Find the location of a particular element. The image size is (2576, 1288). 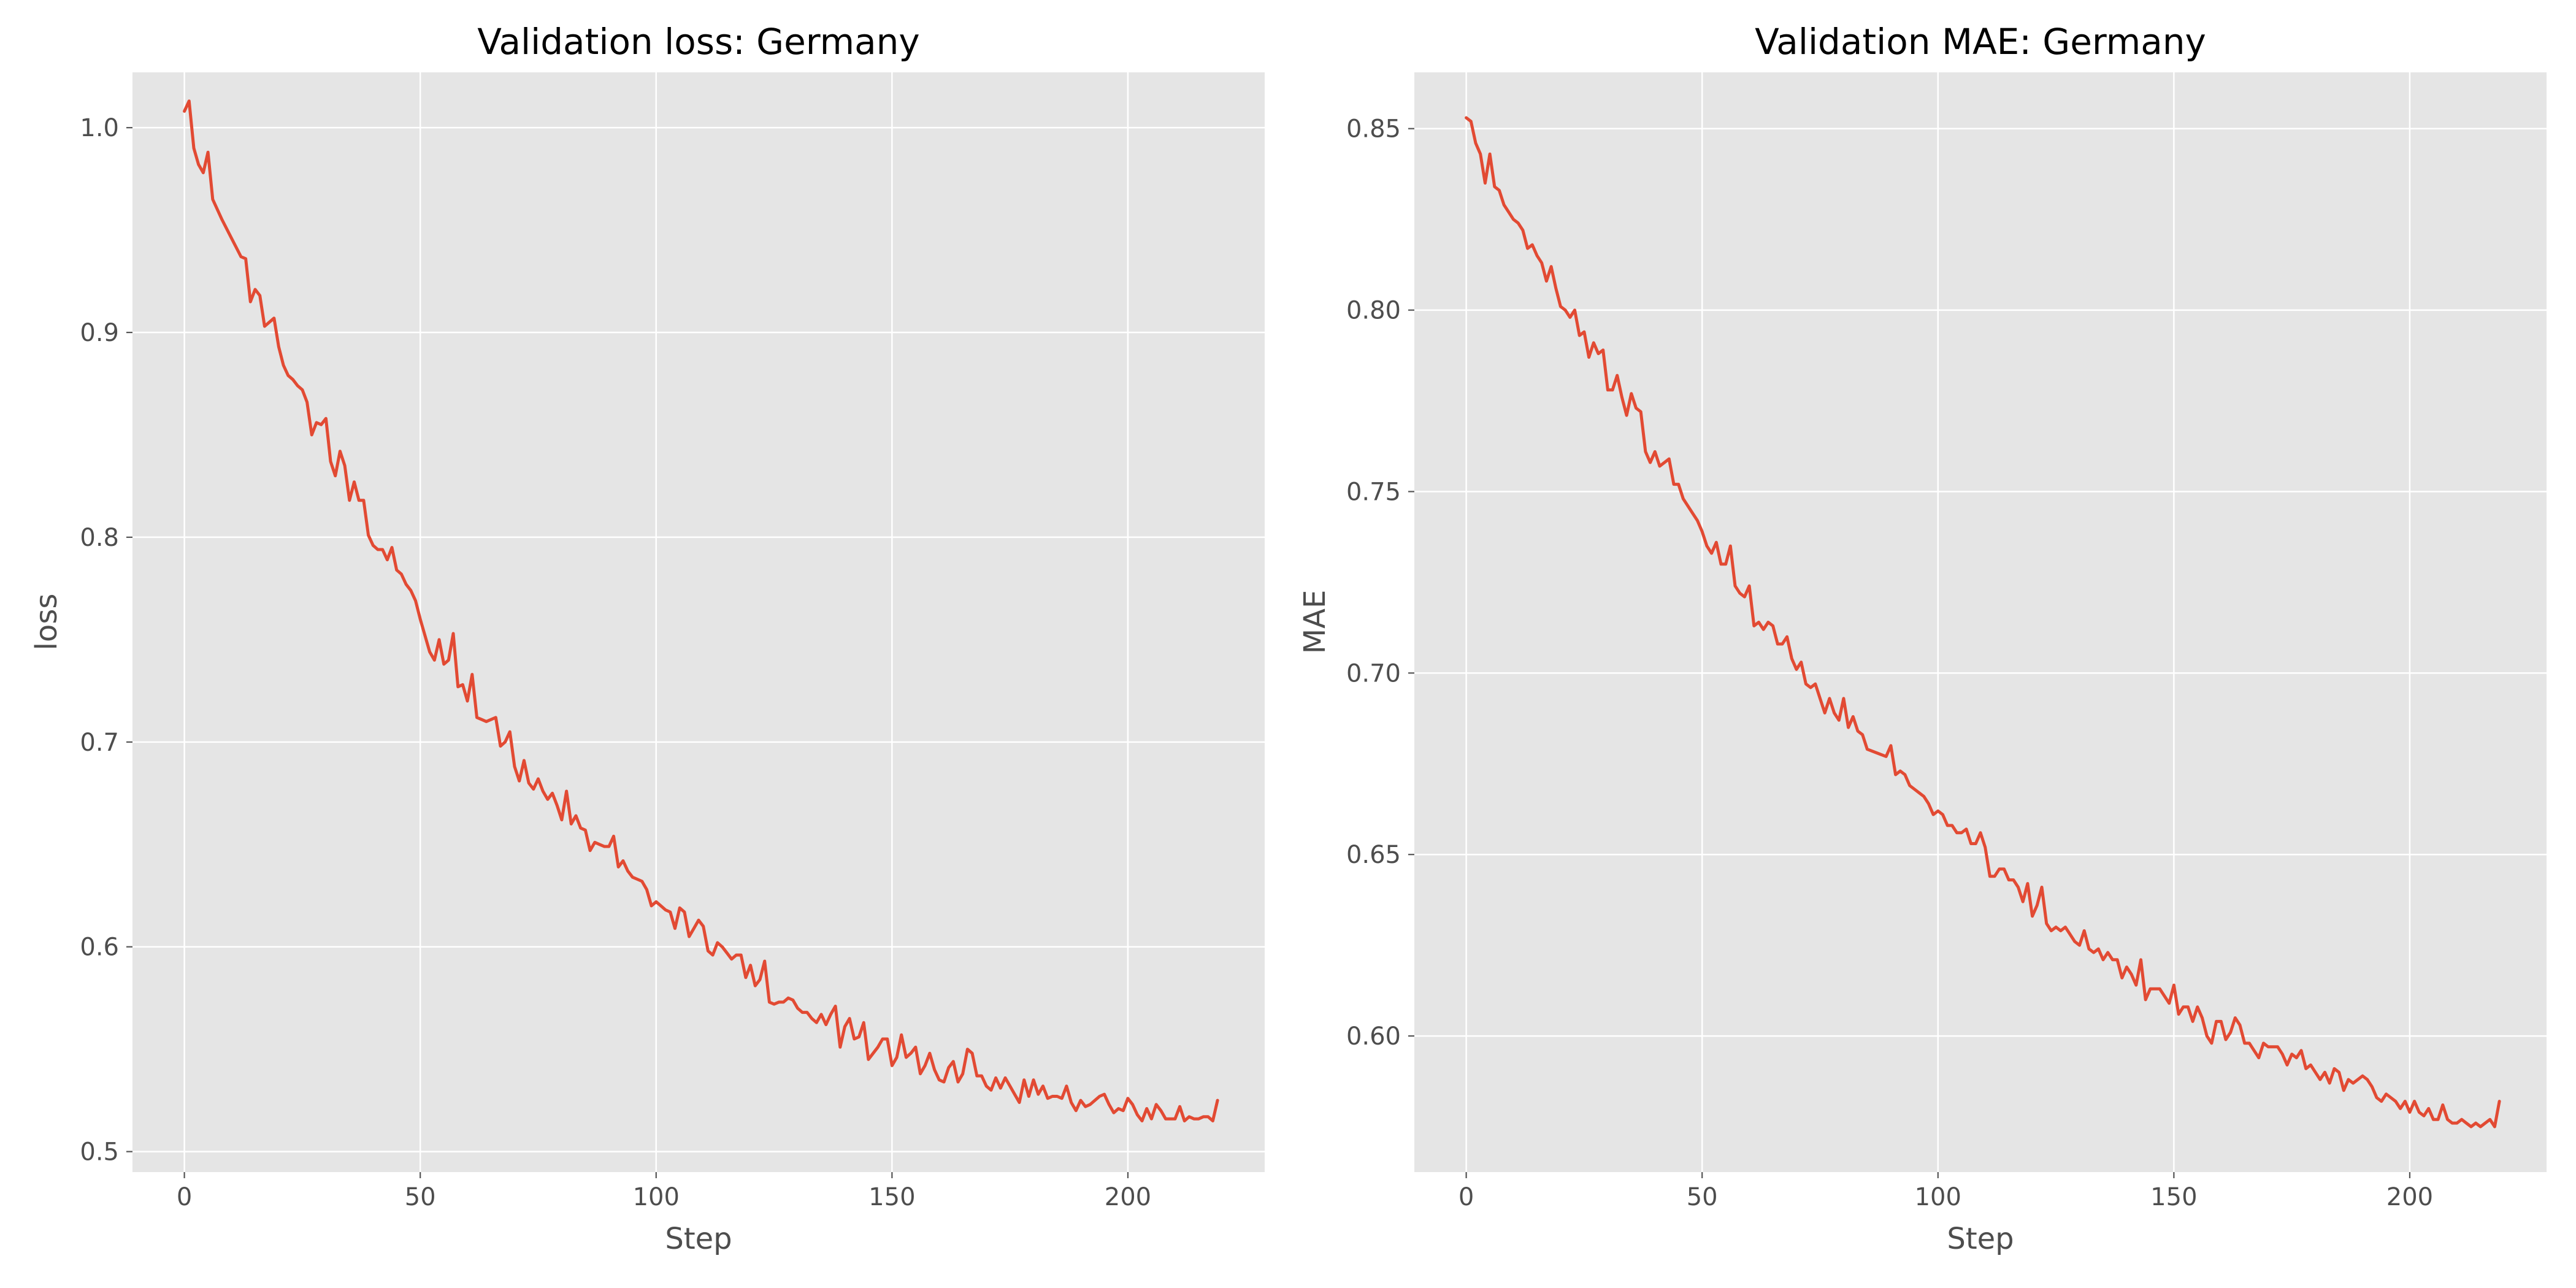

loss-y-tick-label: 1.0 is located at coordinates (99, 128).